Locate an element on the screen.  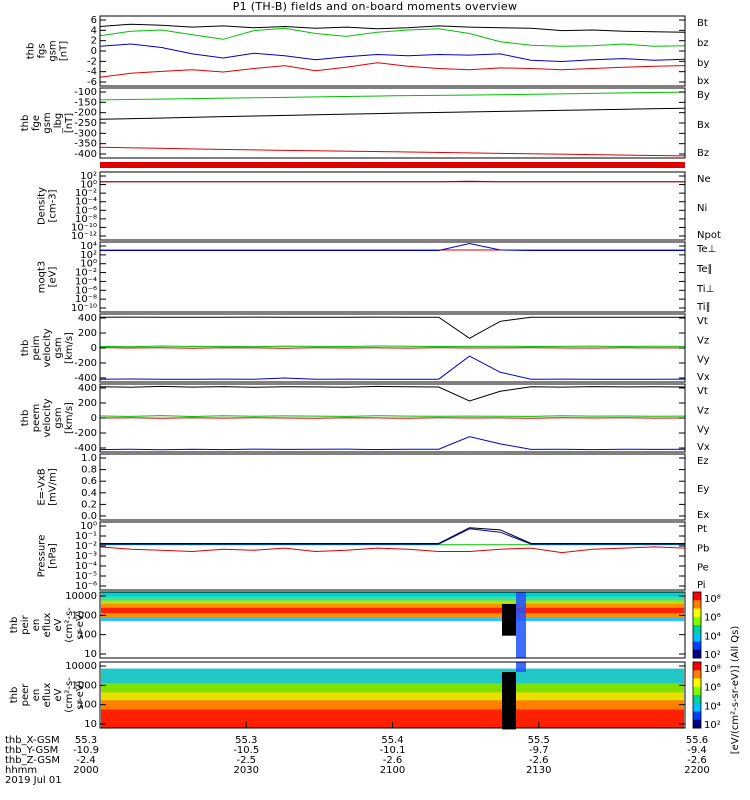
legend-label-vz: Vz is located at coordinates (703, 340).